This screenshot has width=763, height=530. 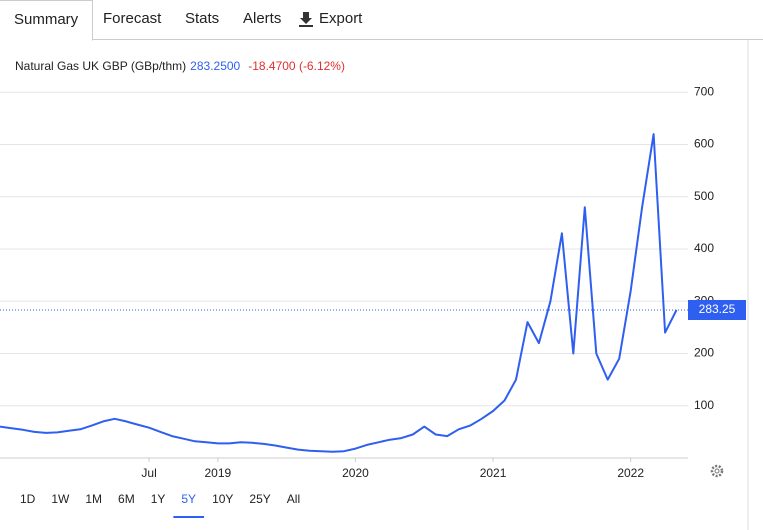 What do you see at coordinates (293, 499) in the screenshot?
I see `range-button: All` at bounding box center [293, 499].